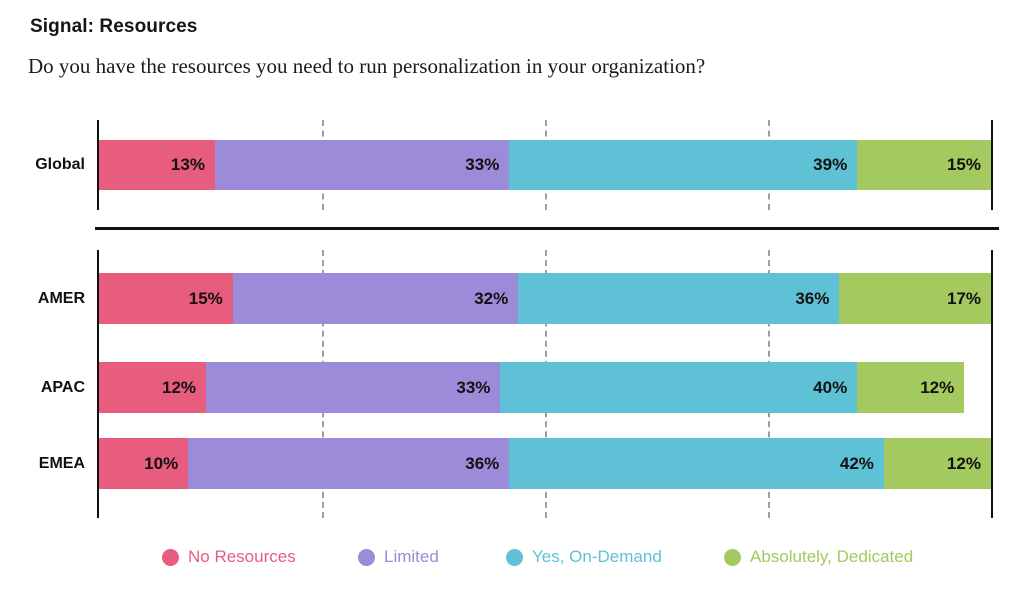 The height and width of the screenshot is (595, 1024). What do you see at coordinates (696, 463) in the screenshot?
I see `segment-emea-yes-on-demand: 42%` at bounding box center [696, 463].